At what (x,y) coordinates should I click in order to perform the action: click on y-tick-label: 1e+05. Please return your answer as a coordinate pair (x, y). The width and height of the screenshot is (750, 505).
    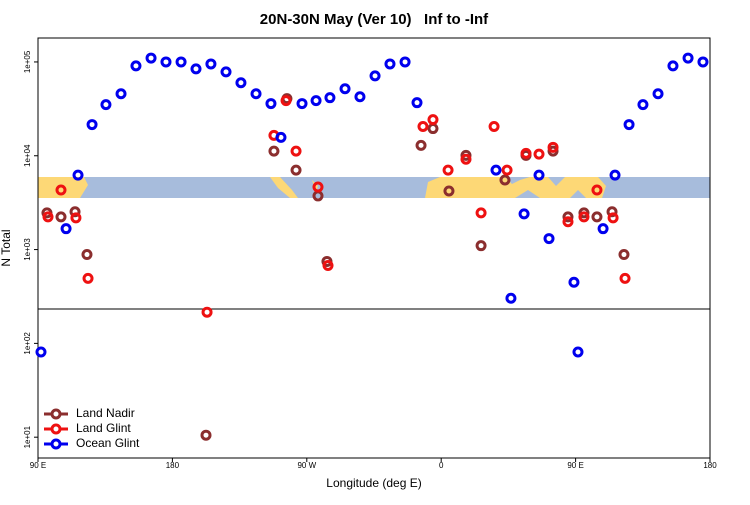
    Looking at the image, I should click on (27, 61).